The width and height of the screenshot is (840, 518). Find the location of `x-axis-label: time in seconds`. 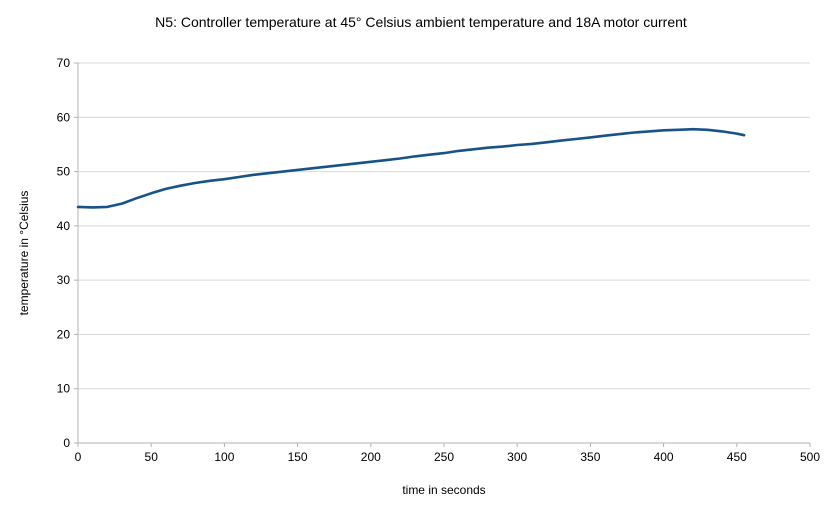

x-axis-label: time in seconds is located at coordinates (443, 490).